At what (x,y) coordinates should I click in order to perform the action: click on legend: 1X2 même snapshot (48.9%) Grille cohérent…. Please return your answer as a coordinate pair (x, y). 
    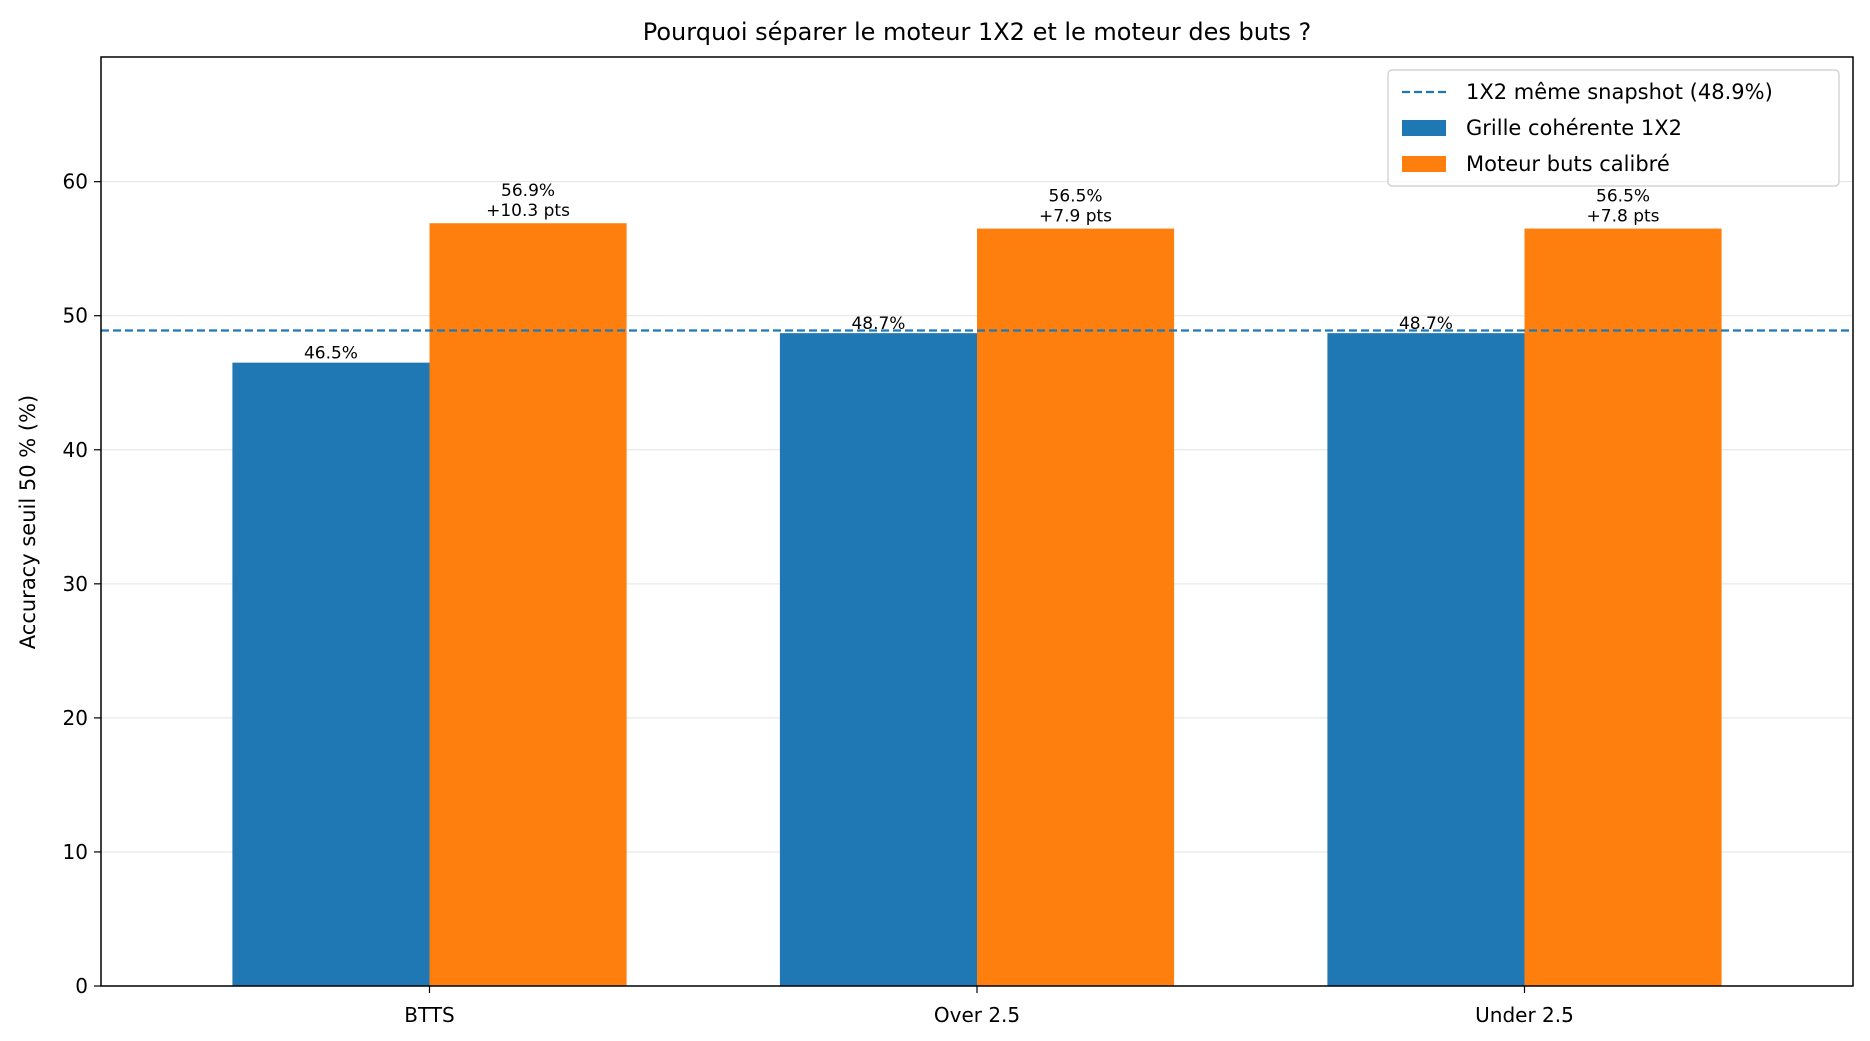
    Looking at the image, I should click on (1613, 128).